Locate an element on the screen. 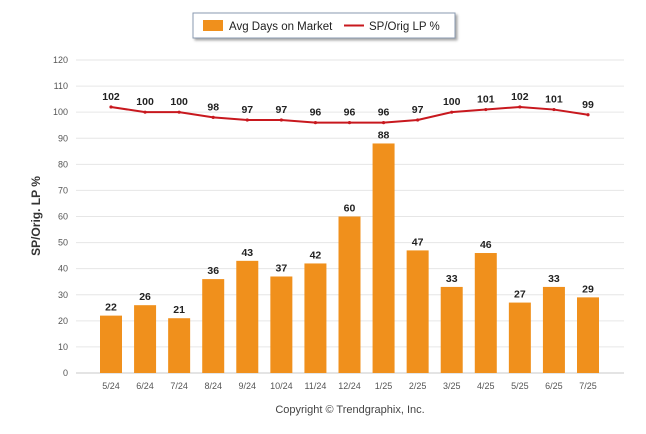 The image size is (646, 434). y-tick-label: 80 is located at coordinates (63, 164).